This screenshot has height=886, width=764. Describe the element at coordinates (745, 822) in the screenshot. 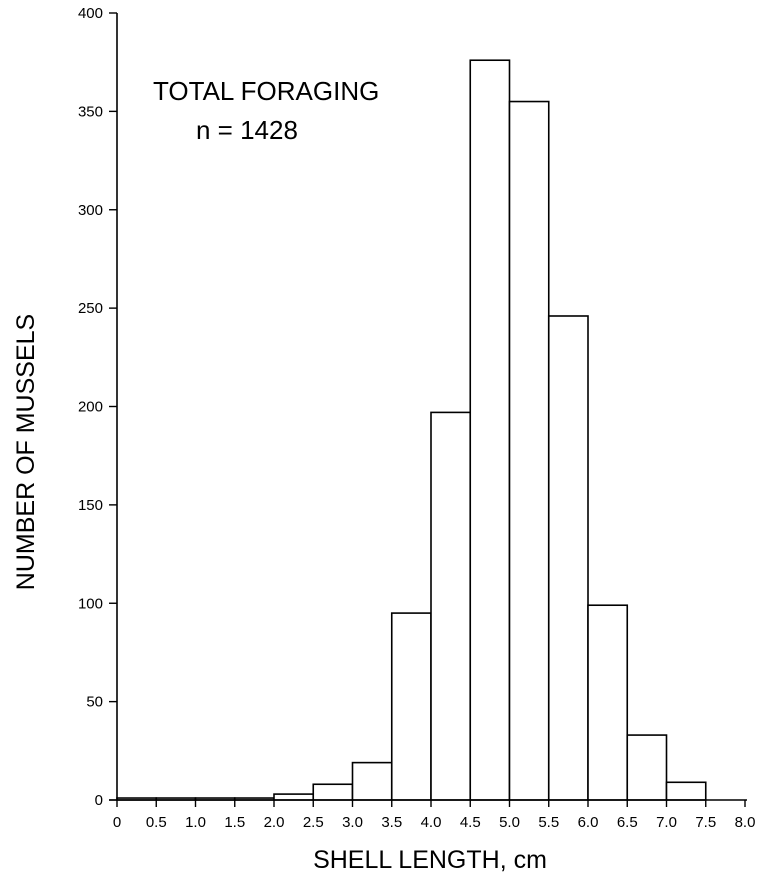

I see `x-tick-label: 8.0` at that location.